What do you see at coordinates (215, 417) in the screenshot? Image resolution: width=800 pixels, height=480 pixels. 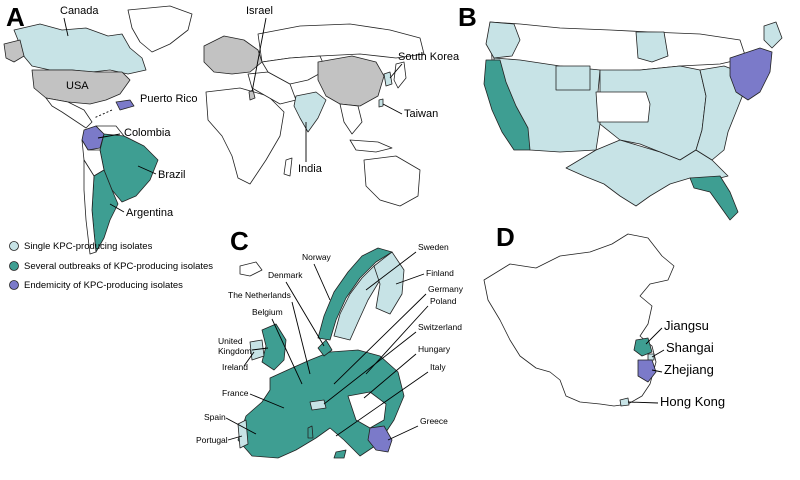 I see `label-spain: Spain` at bounding box center [215, 417].